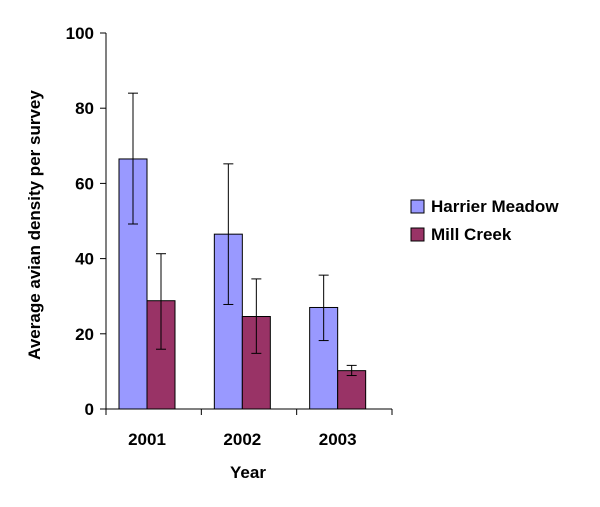  What do you see at coordinates (323, 308) in the screenshot?
I see `error-bar-harrier-meadow-2003` at bounding box center [323, 308].